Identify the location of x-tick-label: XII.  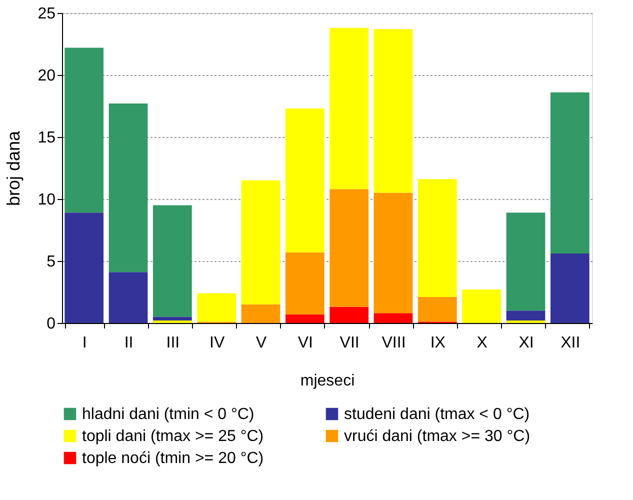
(570, 343).